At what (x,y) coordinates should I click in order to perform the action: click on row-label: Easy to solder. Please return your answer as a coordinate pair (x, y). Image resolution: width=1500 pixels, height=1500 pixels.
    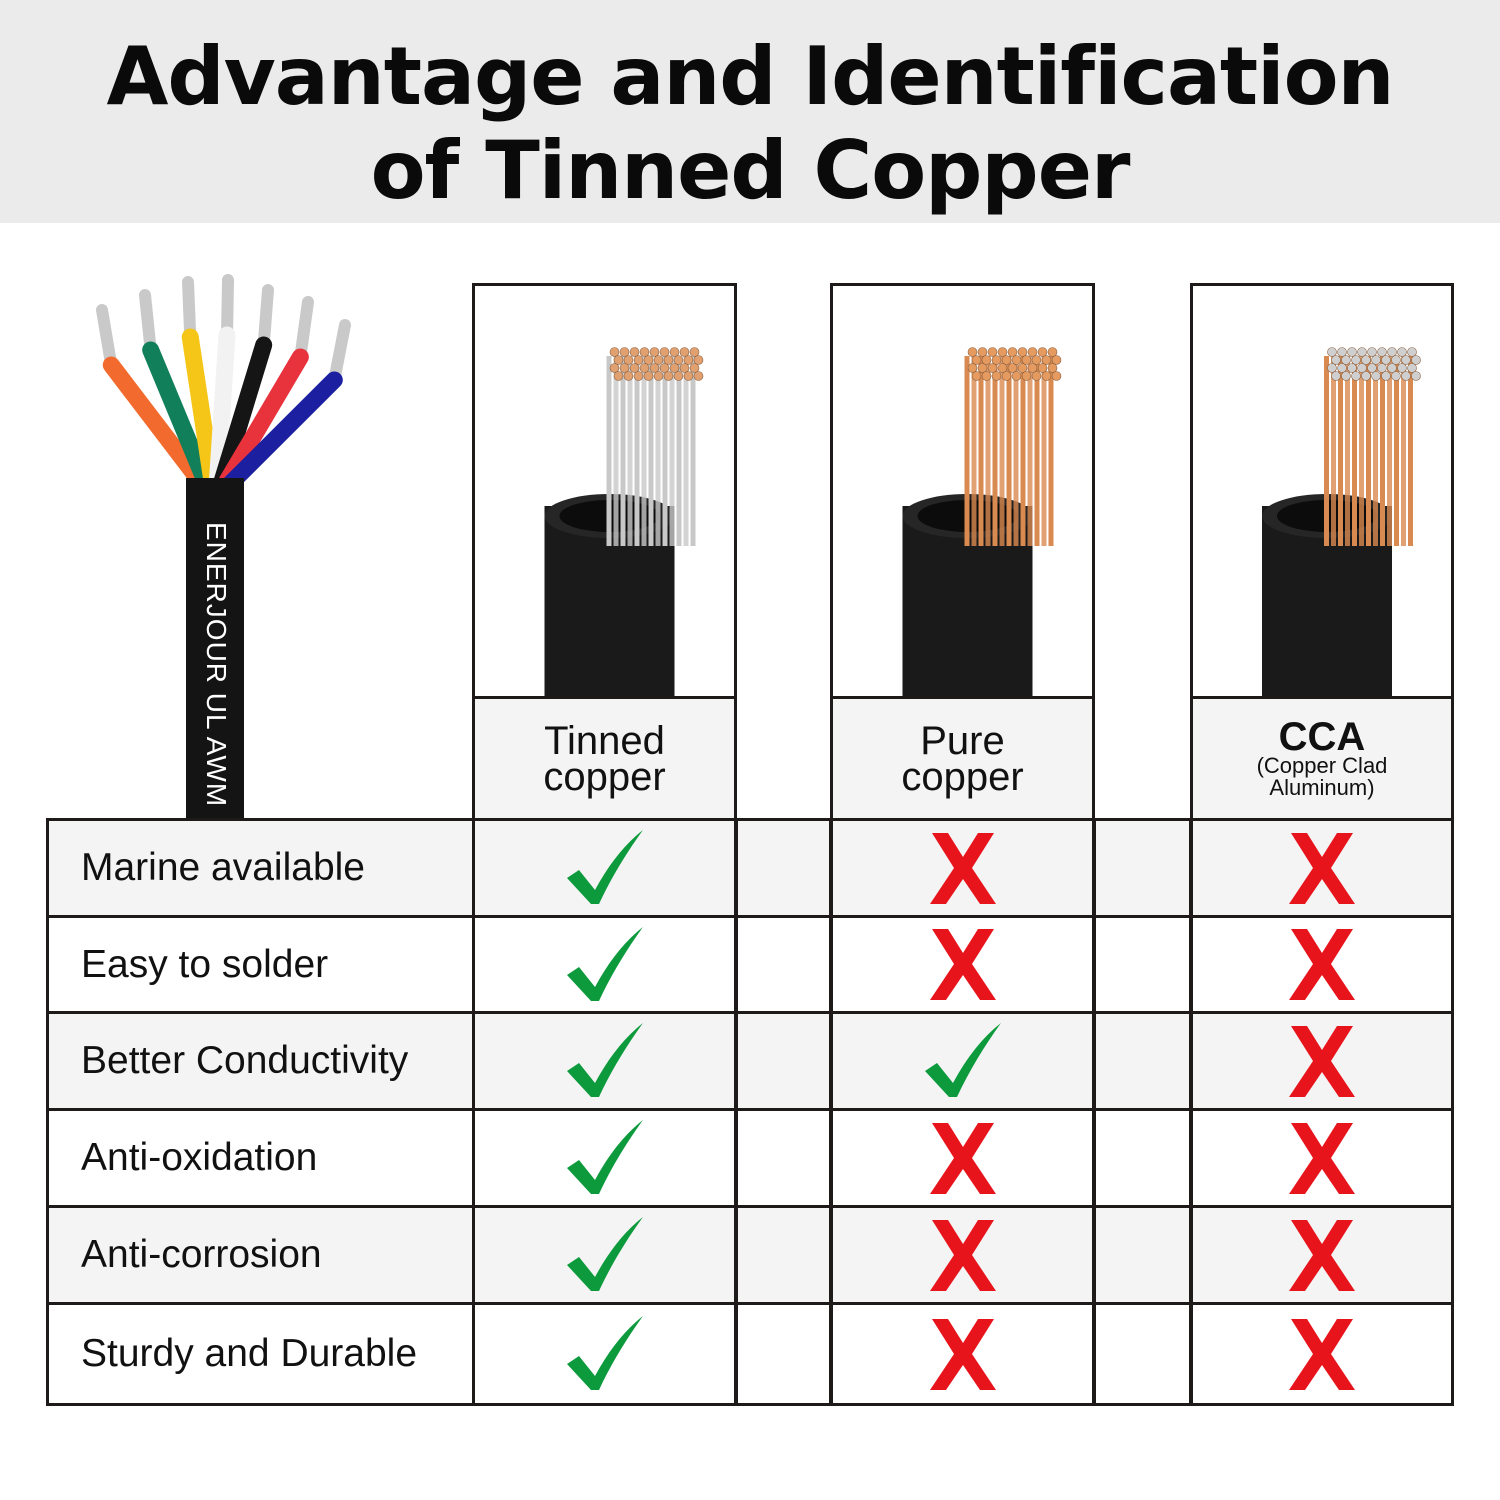
    Looking at the image, I should click on (260, 964).